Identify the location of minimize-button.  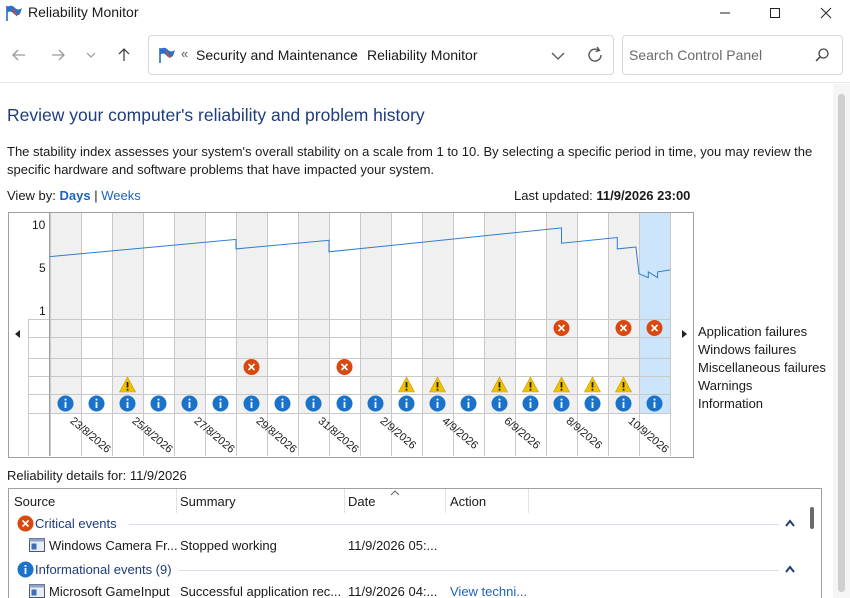
(725, 13).